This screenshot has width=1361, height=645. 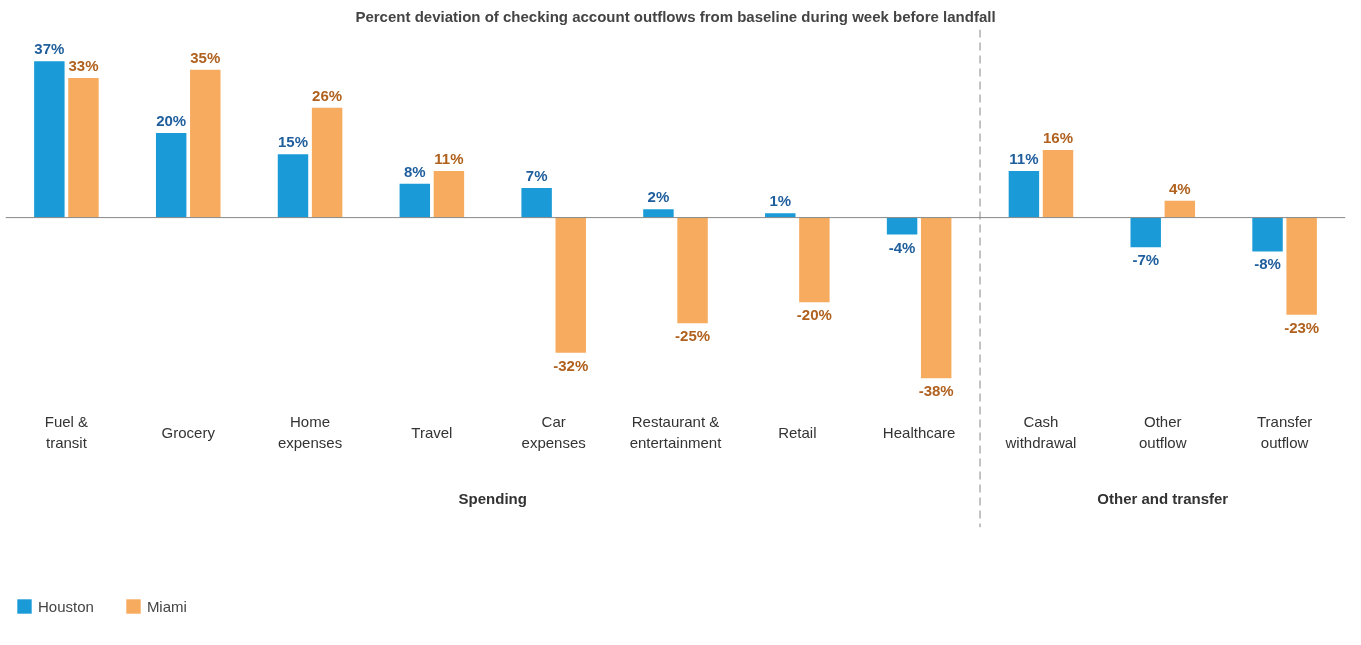 I want to click on x-tick-label: Restaurant & entertainment, so click(x=676, y=432).